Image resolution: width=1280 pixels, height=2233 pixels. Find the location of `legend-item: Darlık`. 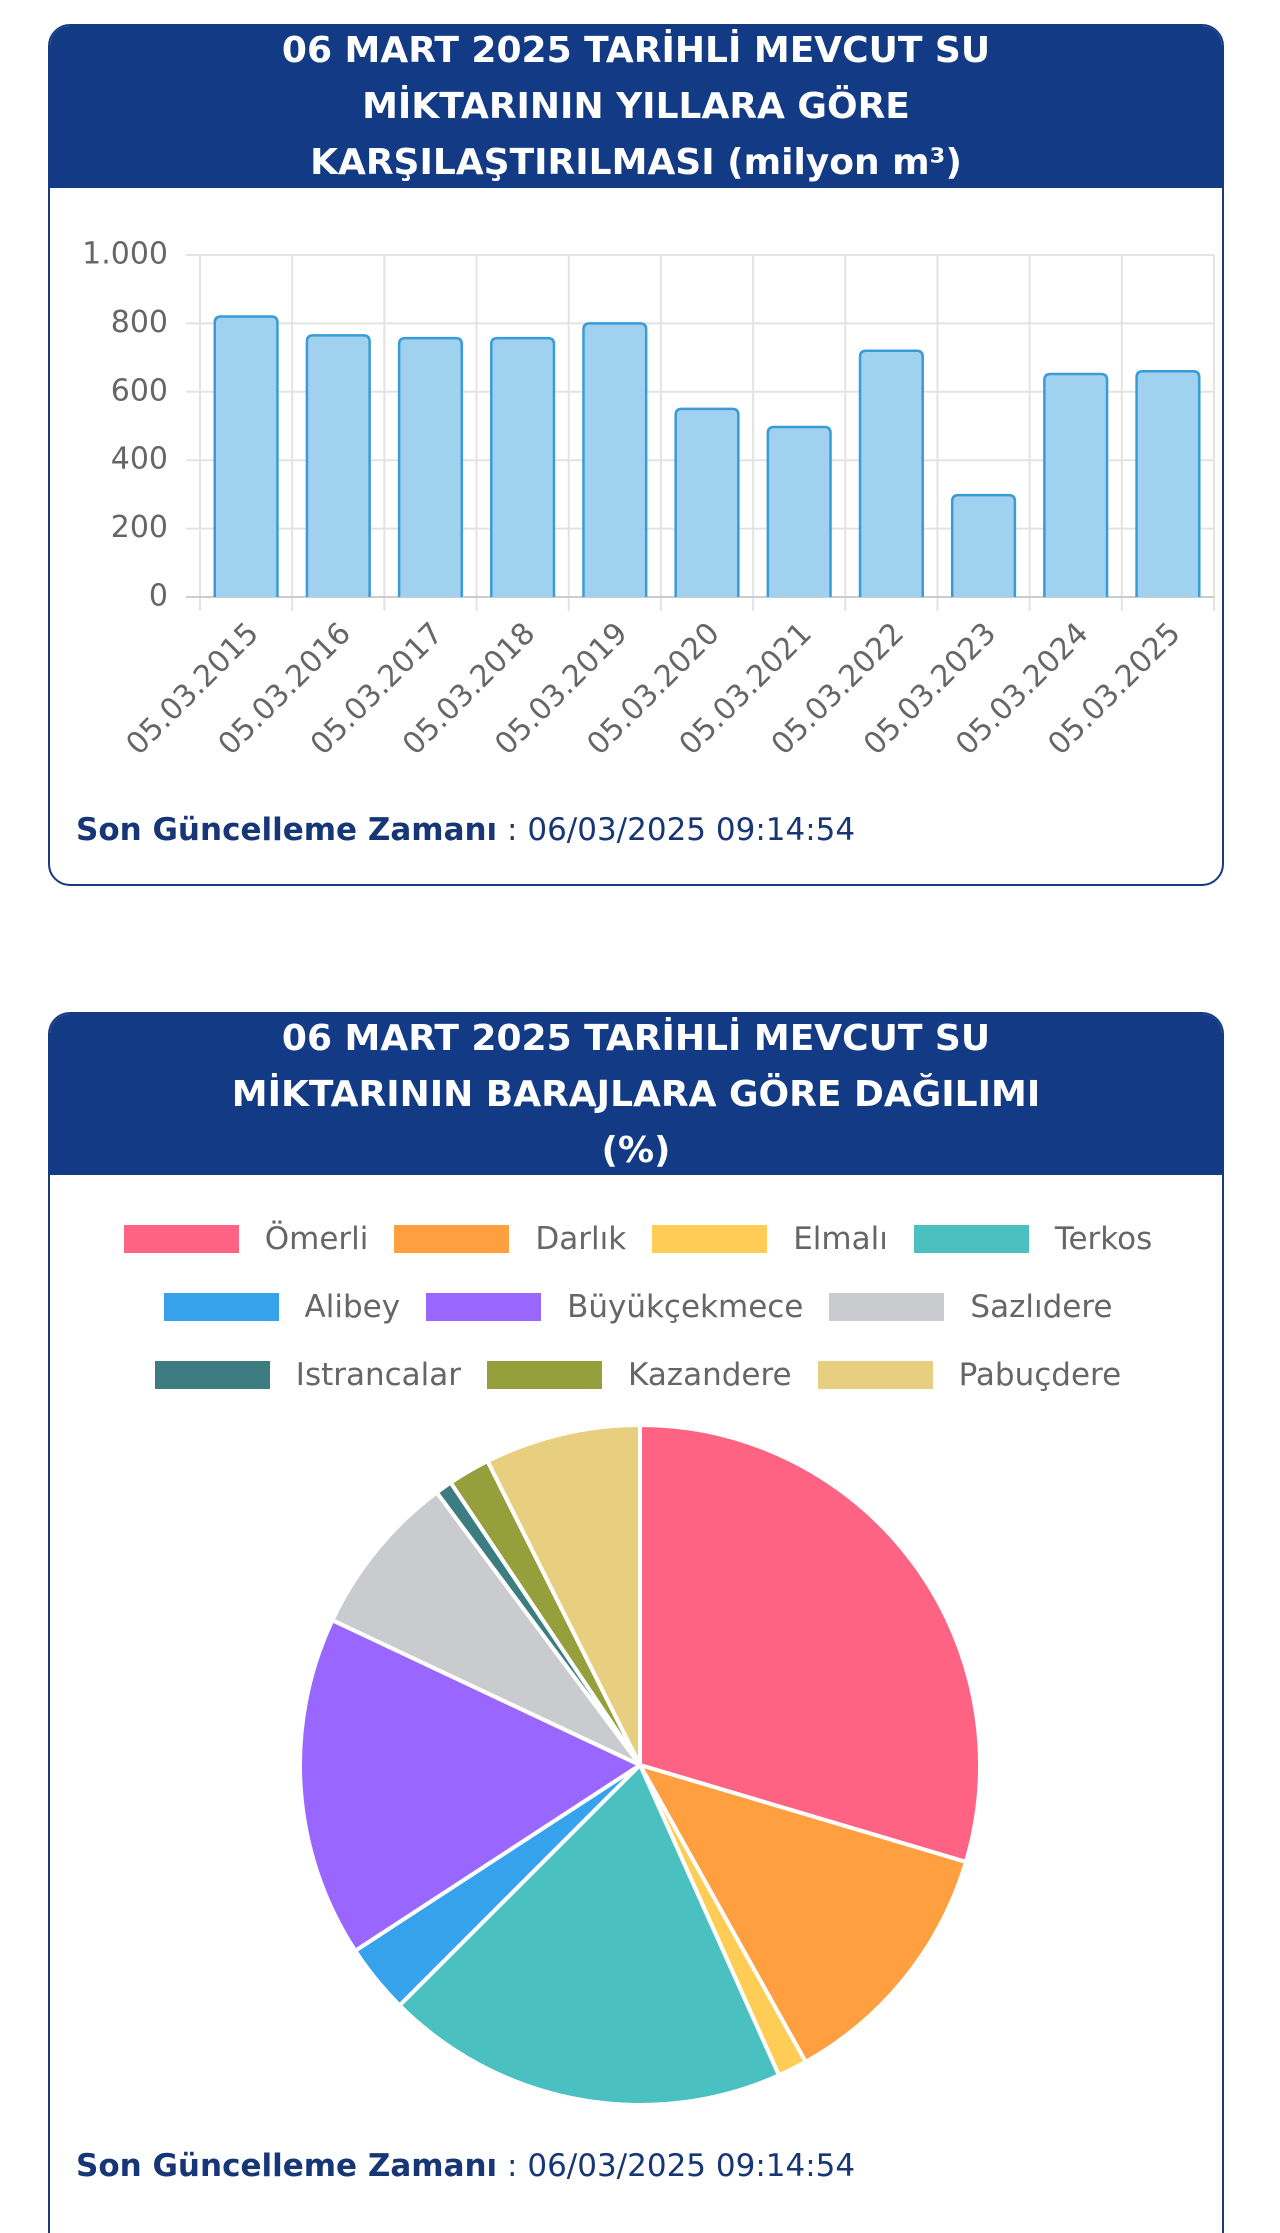

legend-item: Darlık is located at coordinates (510, 1239).